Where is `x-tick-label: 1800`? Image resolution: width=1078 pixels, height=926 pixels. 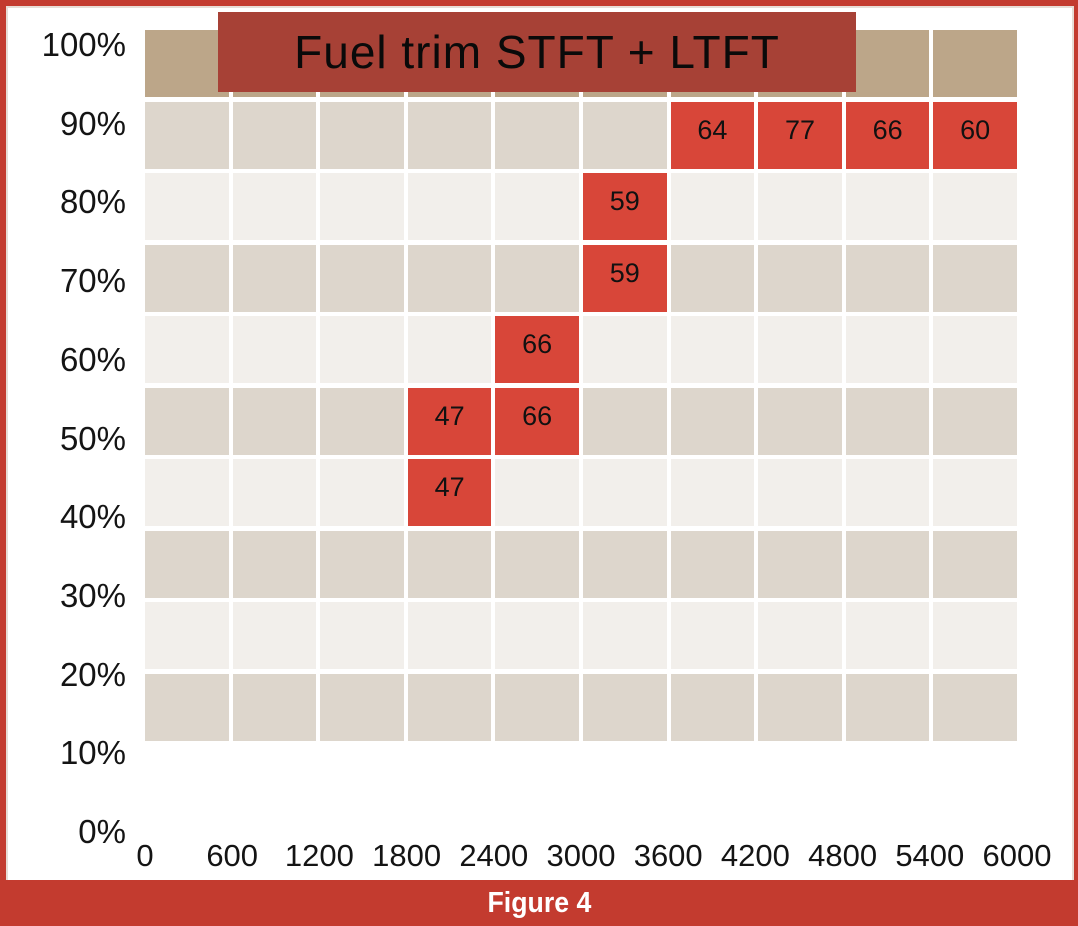 x-tick-label: 1800 is located at coordinates (407, 855).